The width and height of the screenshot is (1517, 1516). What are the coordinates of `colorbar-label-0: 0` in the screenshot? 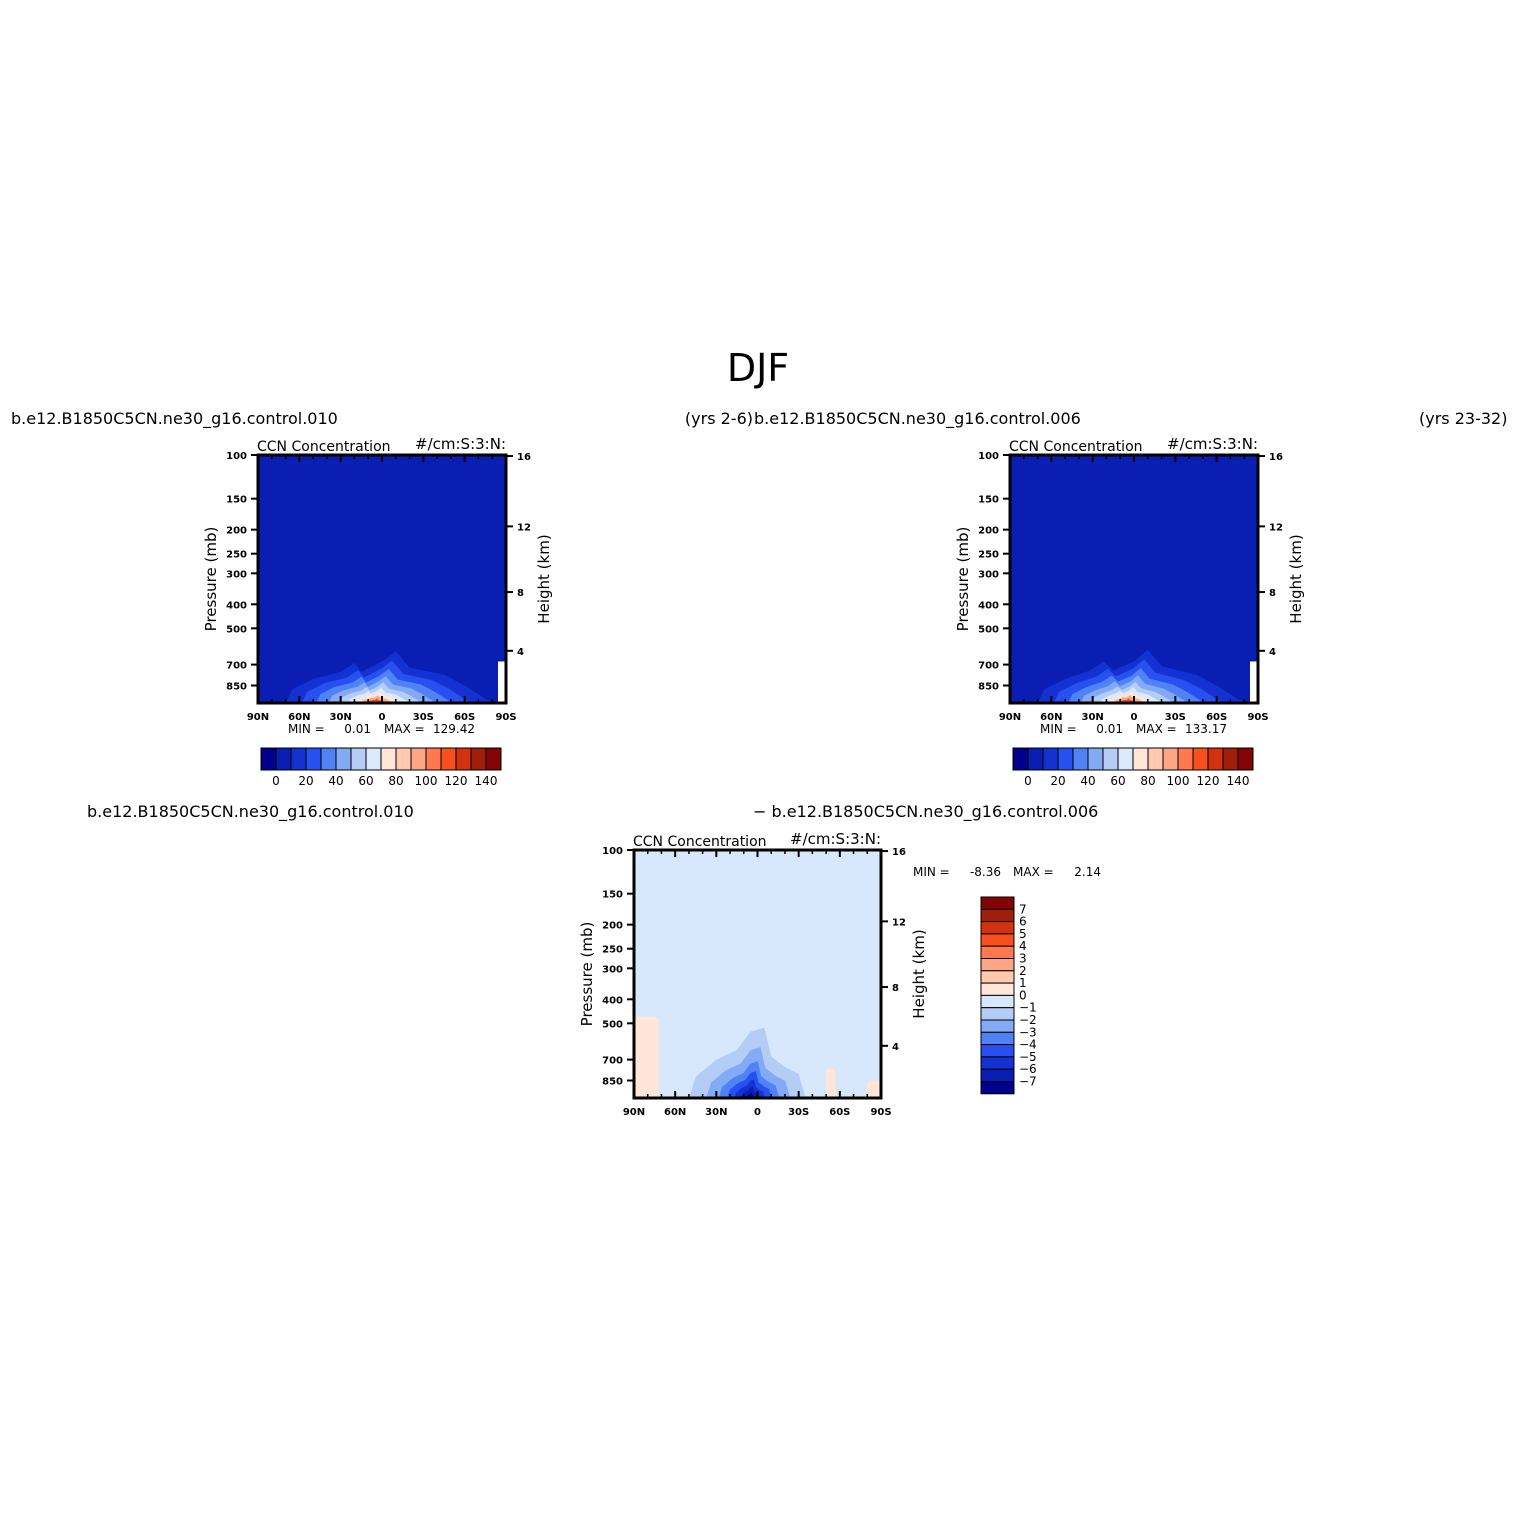 It's located at (1028, 781).